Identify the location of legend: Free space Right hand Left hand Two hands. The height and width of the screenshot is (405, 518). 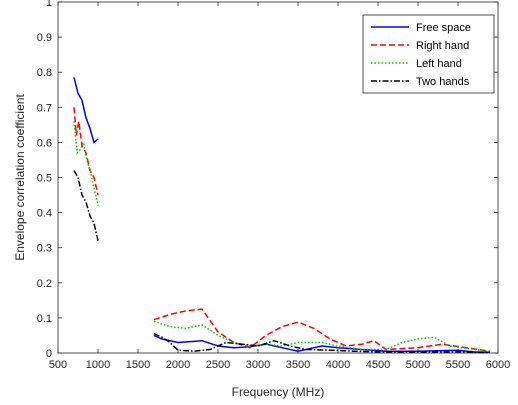
(428, 54).